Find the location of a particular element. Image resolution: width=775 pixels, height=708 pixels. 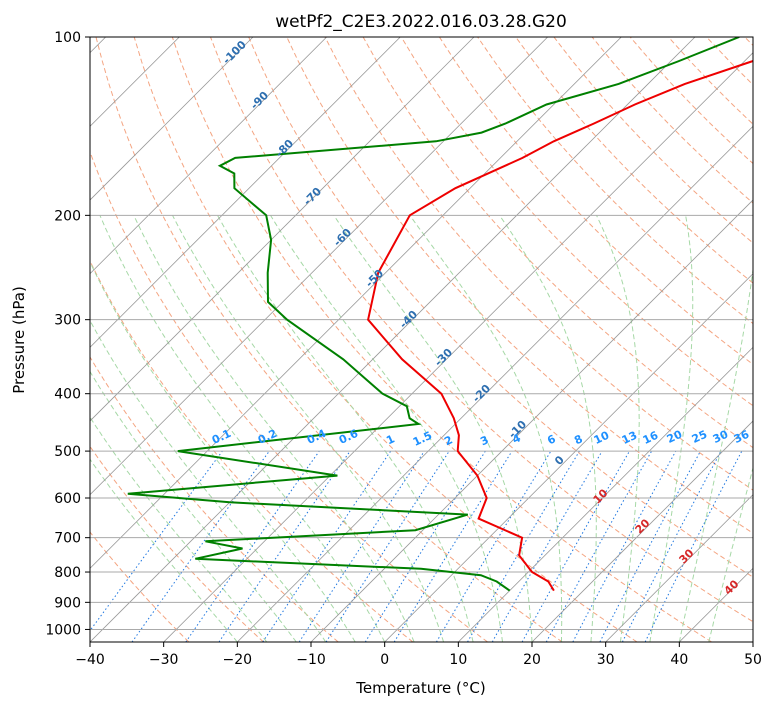

mixing-ratio-label: 16 is located at coordinates (651, 438).